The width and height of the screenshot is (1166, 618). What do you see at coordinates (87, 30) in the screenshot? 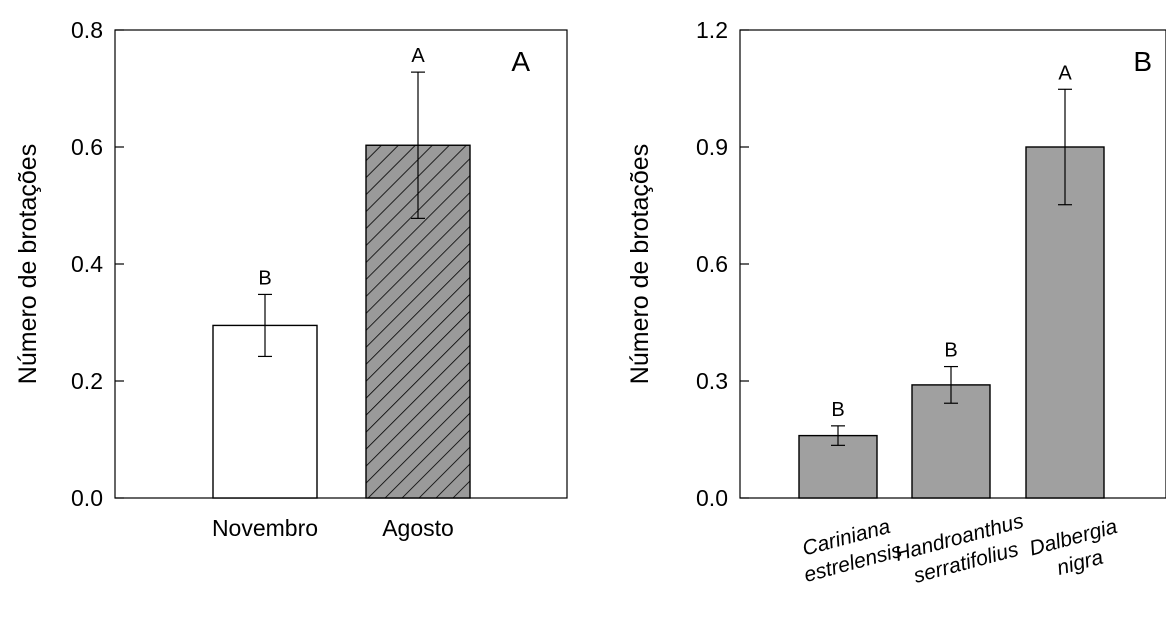
I see `y-tick-label: 0.8` at bounding box center [87, 30].